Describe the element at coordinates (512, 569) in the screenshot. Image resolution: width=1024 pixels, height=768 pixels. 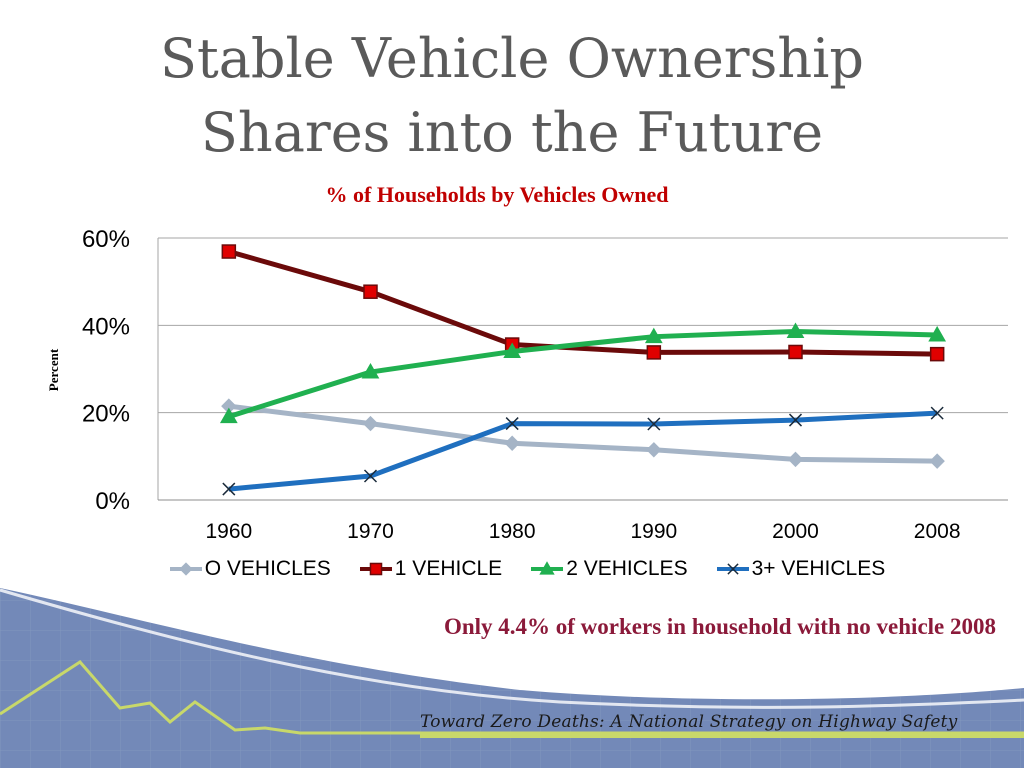
I see `chart-legend: O VEHICLES 1 VEHICLE 2 VEHICLES 3+ VEHICLES` at that location.